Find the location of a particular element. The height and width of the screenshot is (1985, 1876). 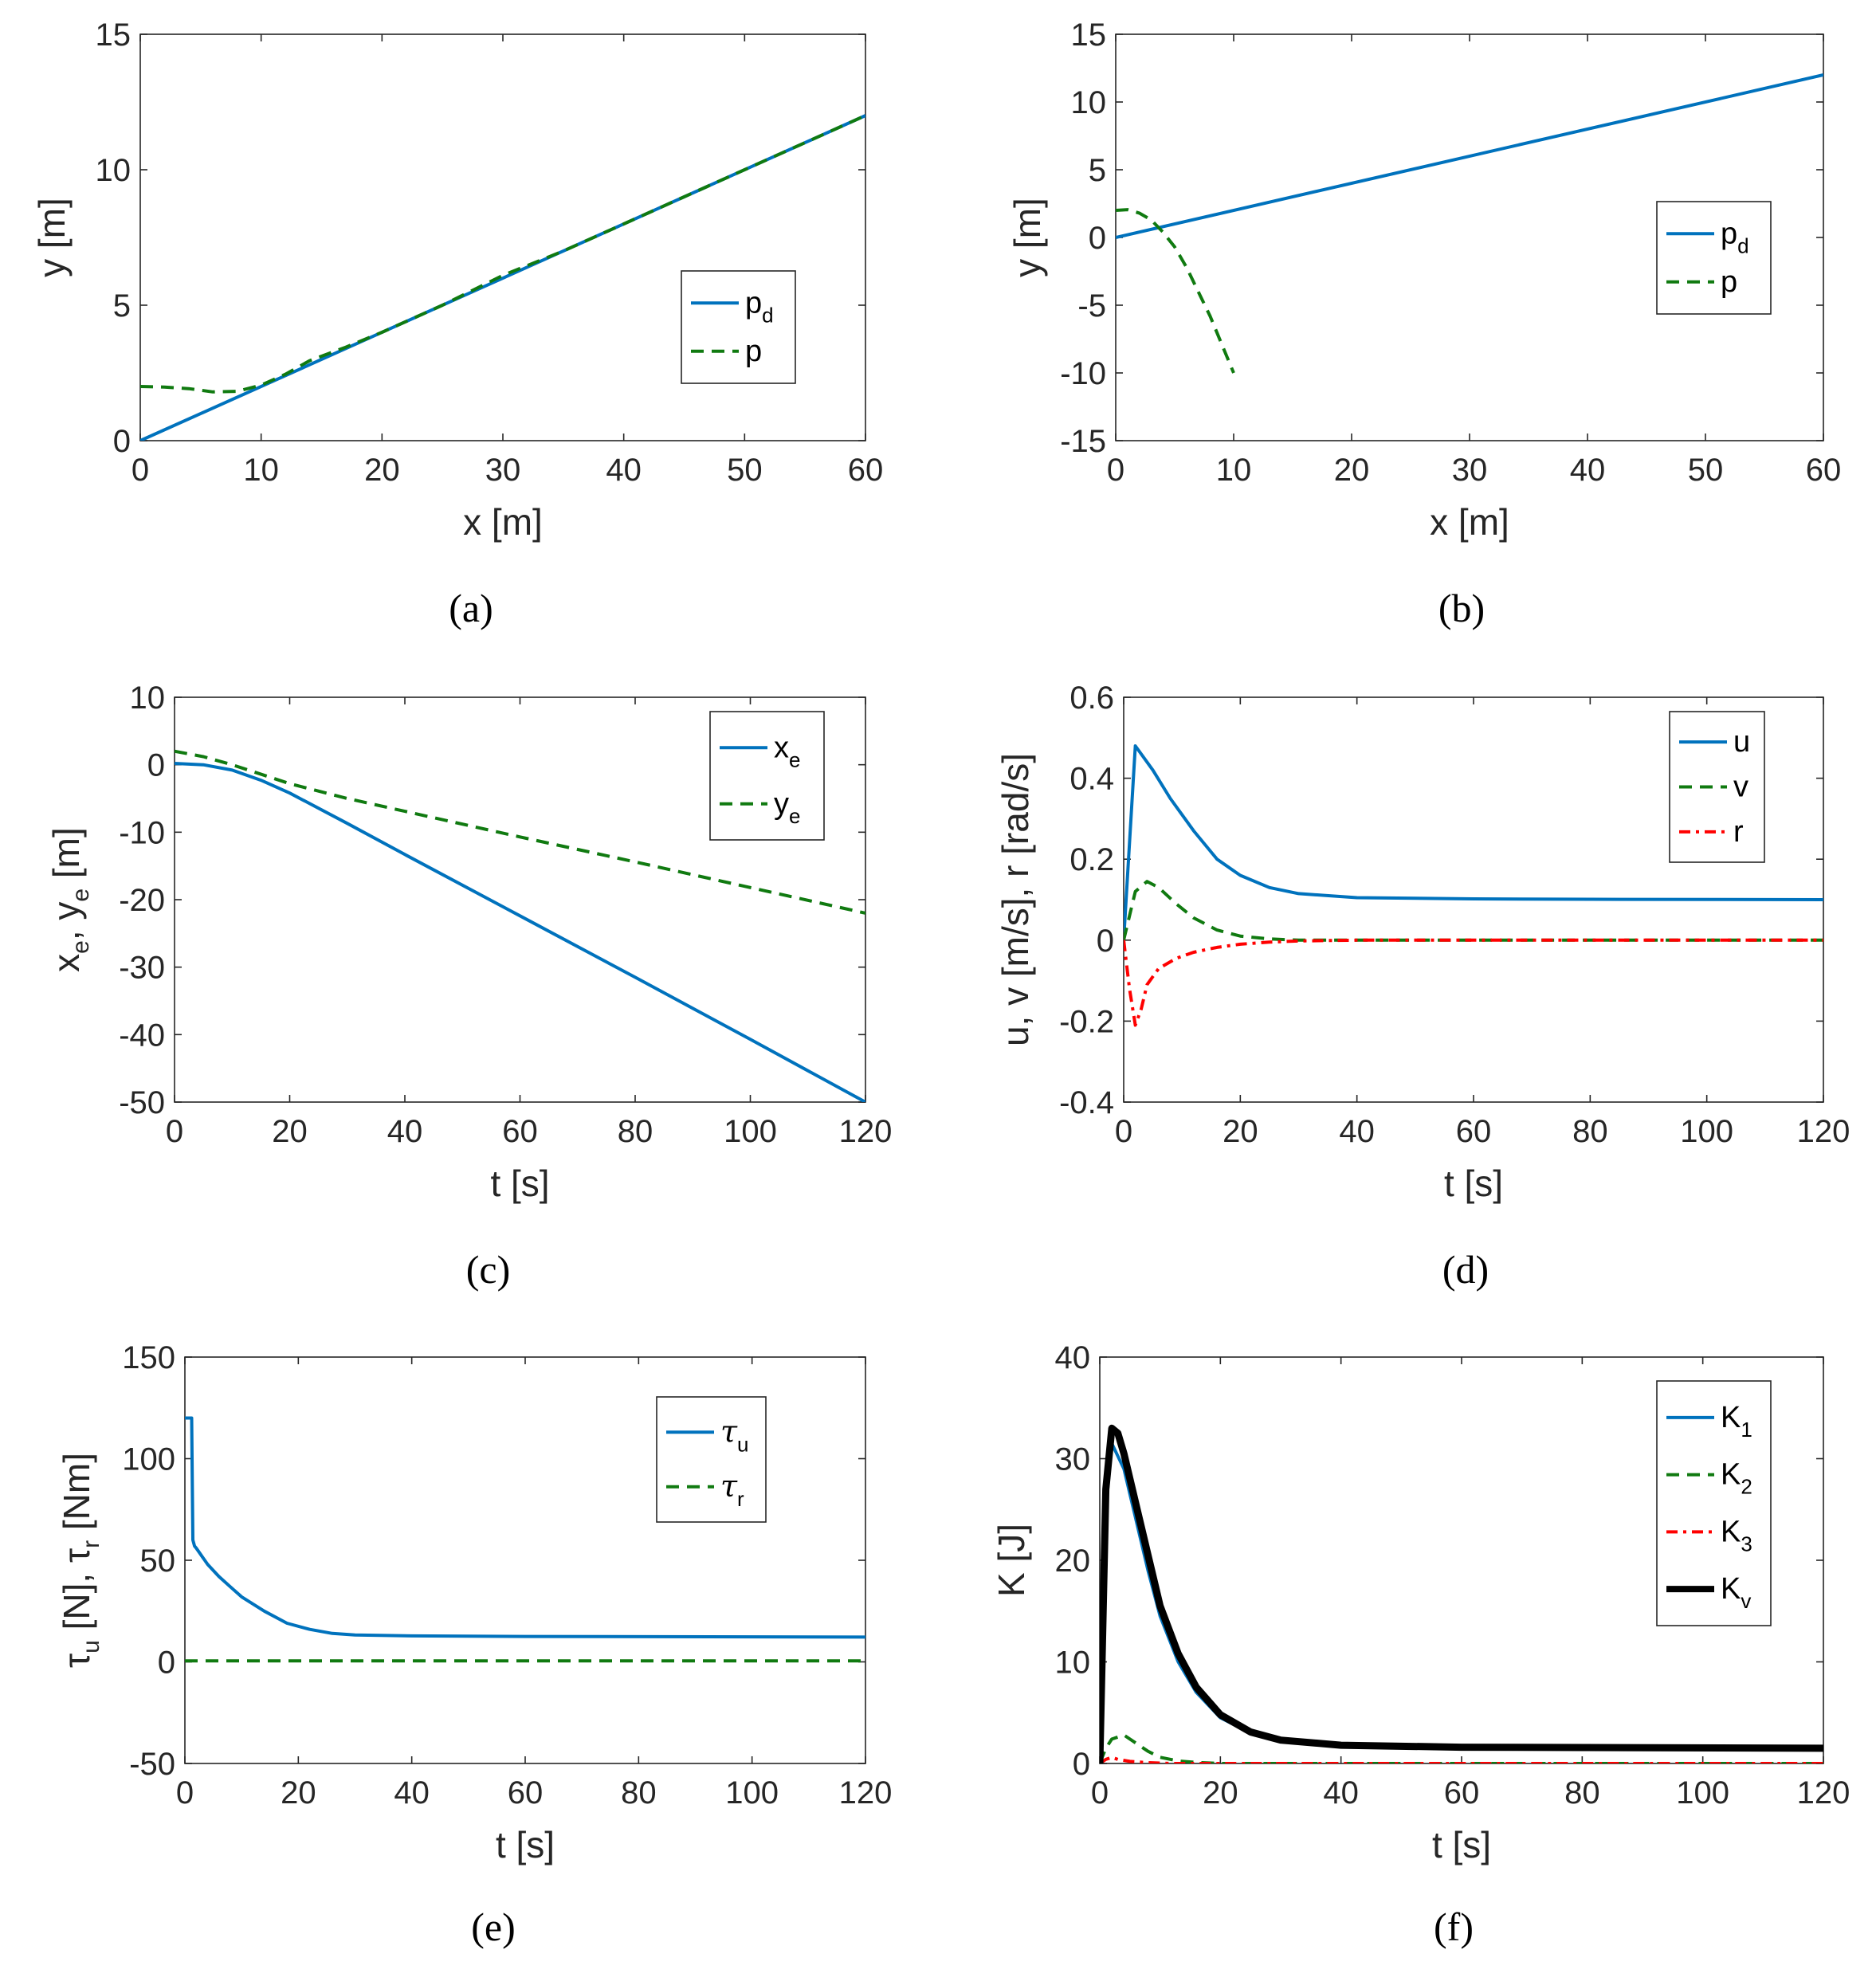

series-line-xe is located at coordinates (520, 932).